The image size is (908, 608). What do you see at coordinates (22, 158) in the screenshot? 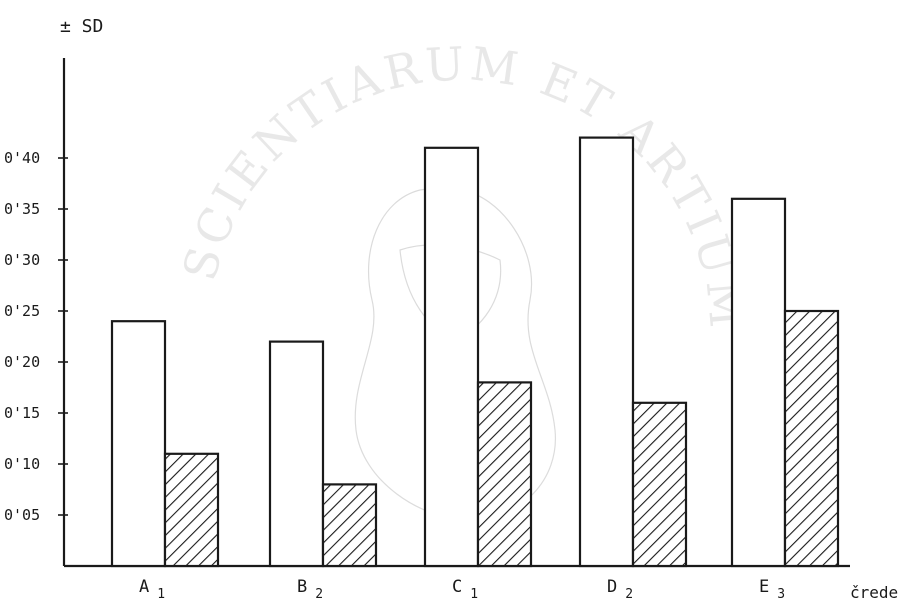
I see `y-tick-label: 0'40` at bounding box center [22, 158].